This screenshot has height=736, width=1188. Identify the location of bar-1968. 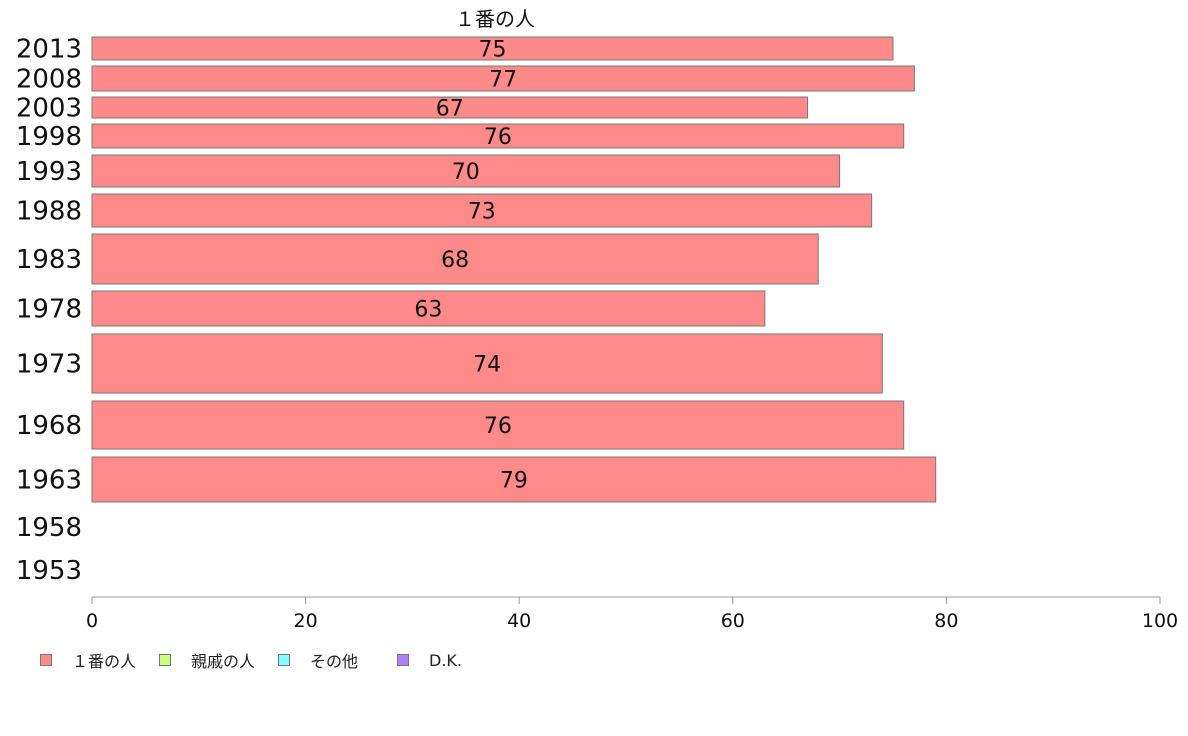
(498, 425).